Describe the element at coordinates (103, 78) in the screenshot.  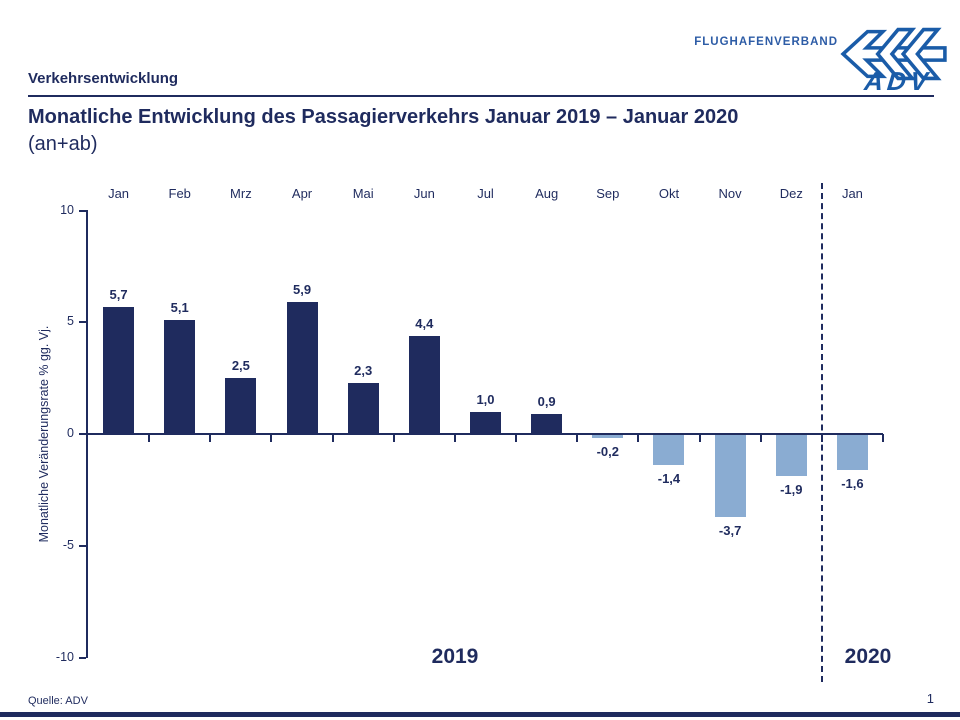
I see `section-label: Verkehrsentwicklung` at that location.